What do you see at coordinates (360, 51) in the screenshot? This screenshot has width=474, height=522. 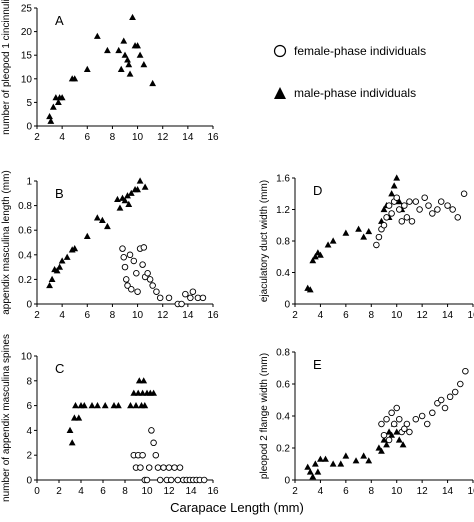 I see `legend-label-female: female-phase individuals` at bounding box center [360, 51].